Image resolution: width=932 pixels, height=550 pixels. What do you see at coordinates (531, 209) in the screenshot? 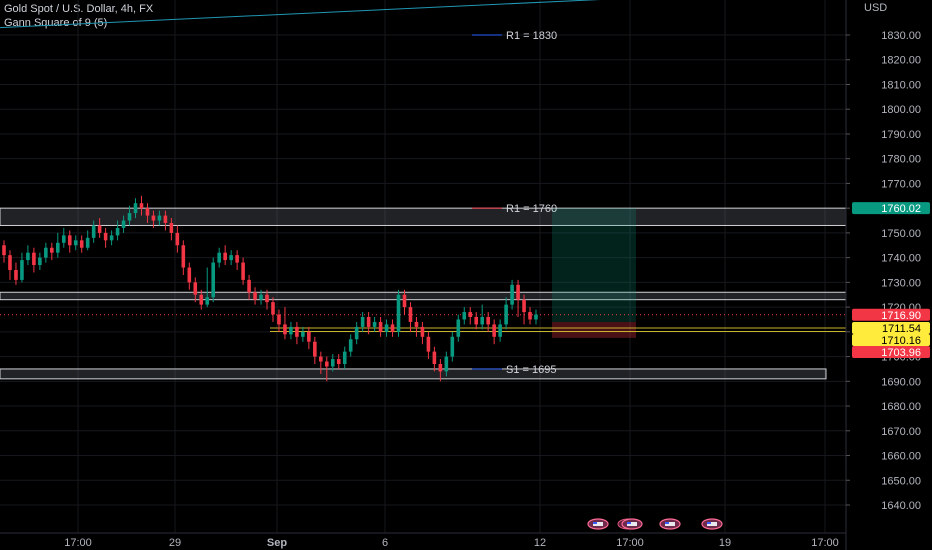
I see `level-label: R1 = 1760` at bounding box center [531, 209].